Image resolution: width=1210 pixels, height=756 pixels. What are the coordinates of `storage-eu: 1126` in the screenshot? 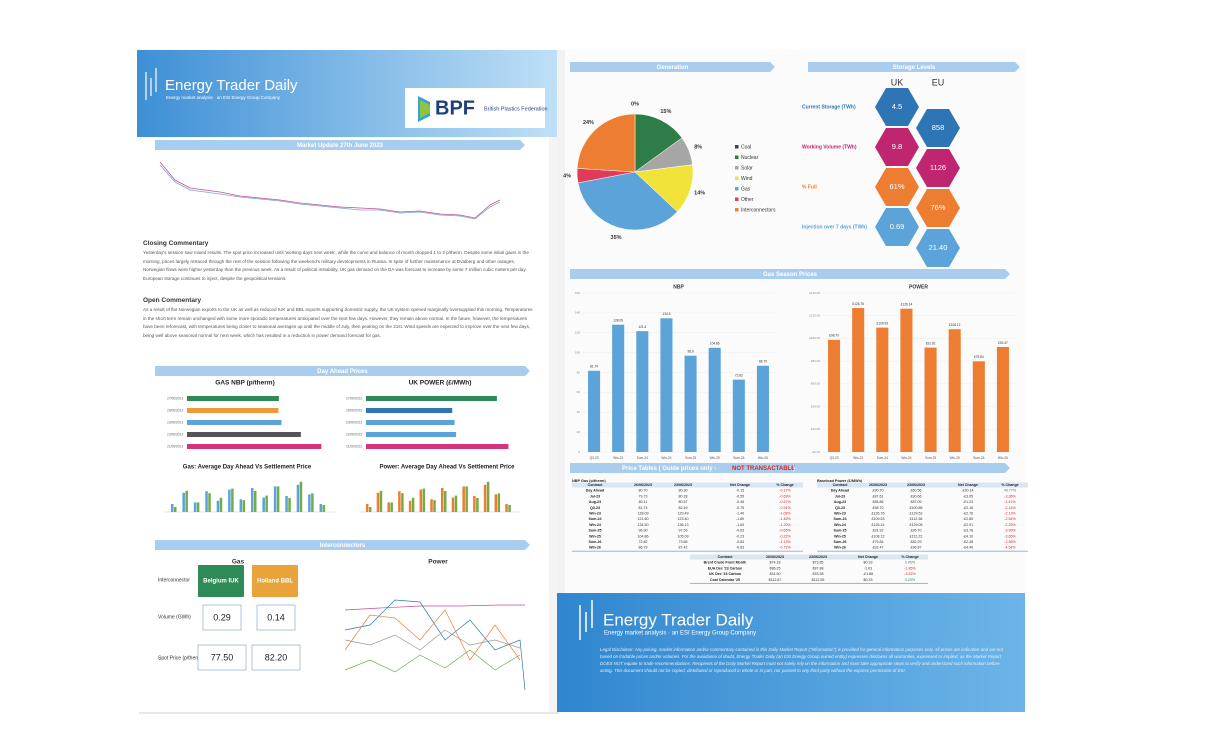 It's located at (938, 167).